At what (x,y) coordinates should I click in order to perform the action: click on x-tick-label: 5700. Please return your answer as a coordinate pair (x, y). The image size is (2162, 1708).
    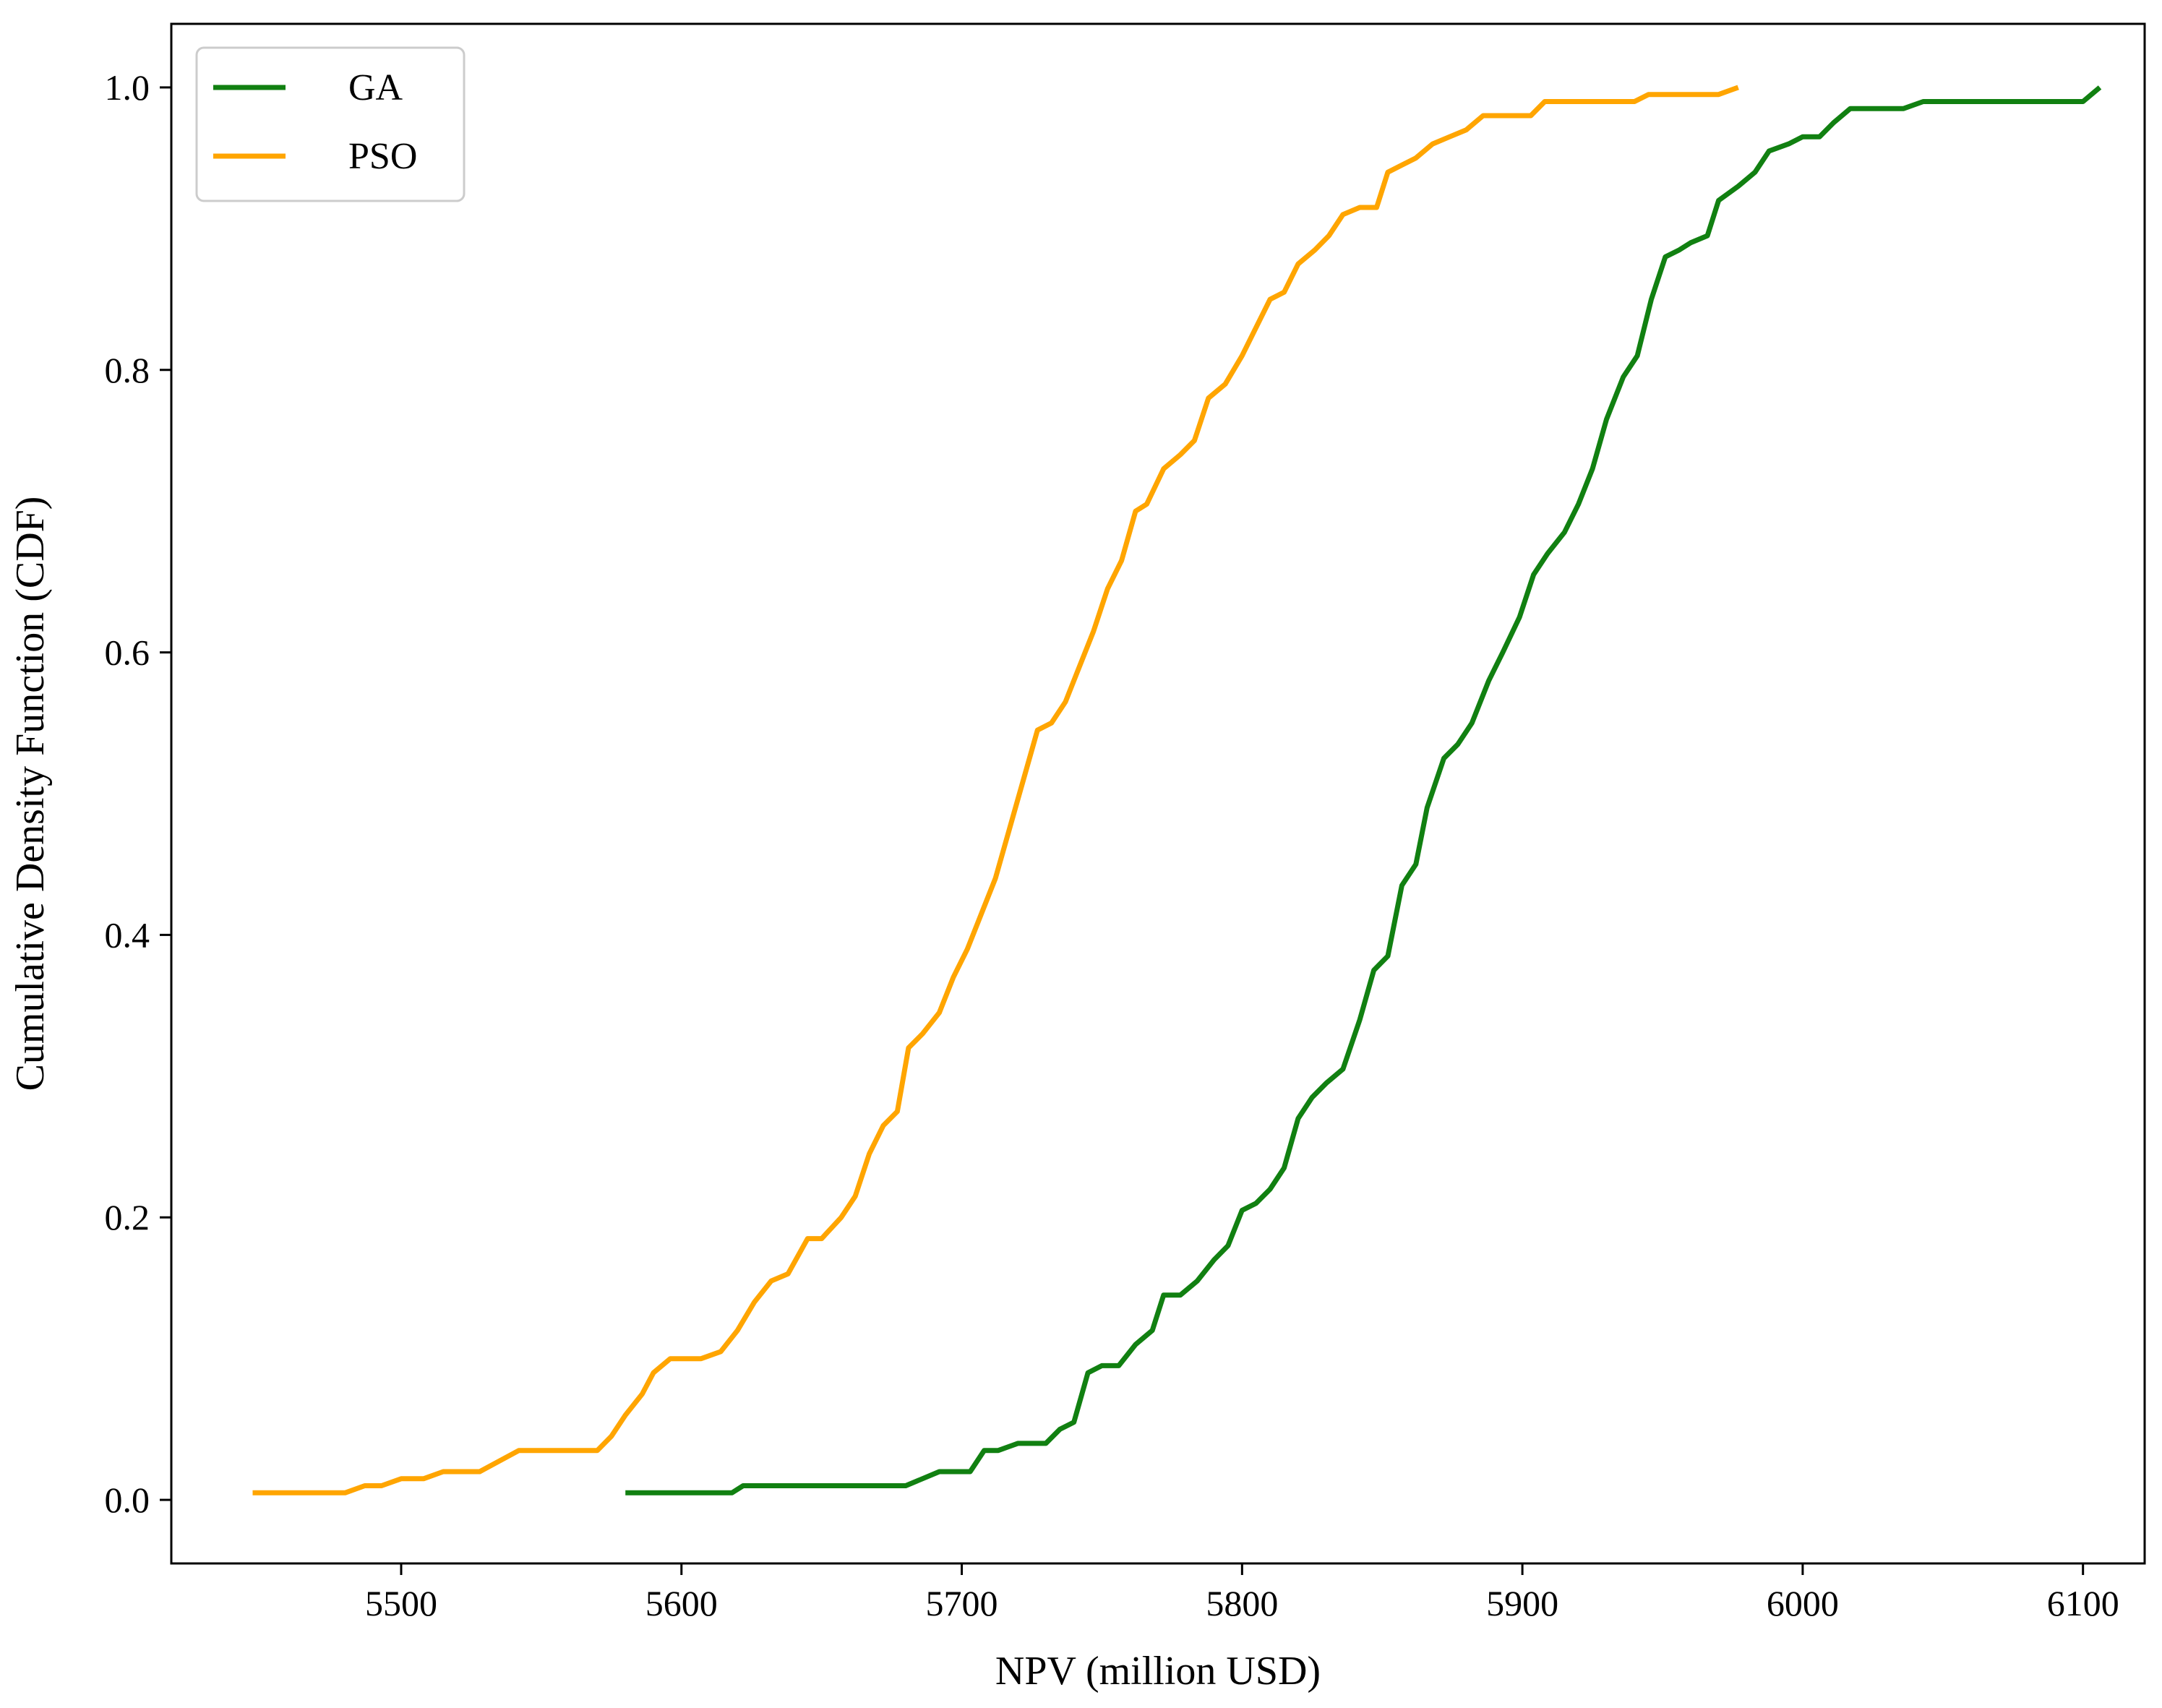
    Looking at the image, I should click on (962, 1603).